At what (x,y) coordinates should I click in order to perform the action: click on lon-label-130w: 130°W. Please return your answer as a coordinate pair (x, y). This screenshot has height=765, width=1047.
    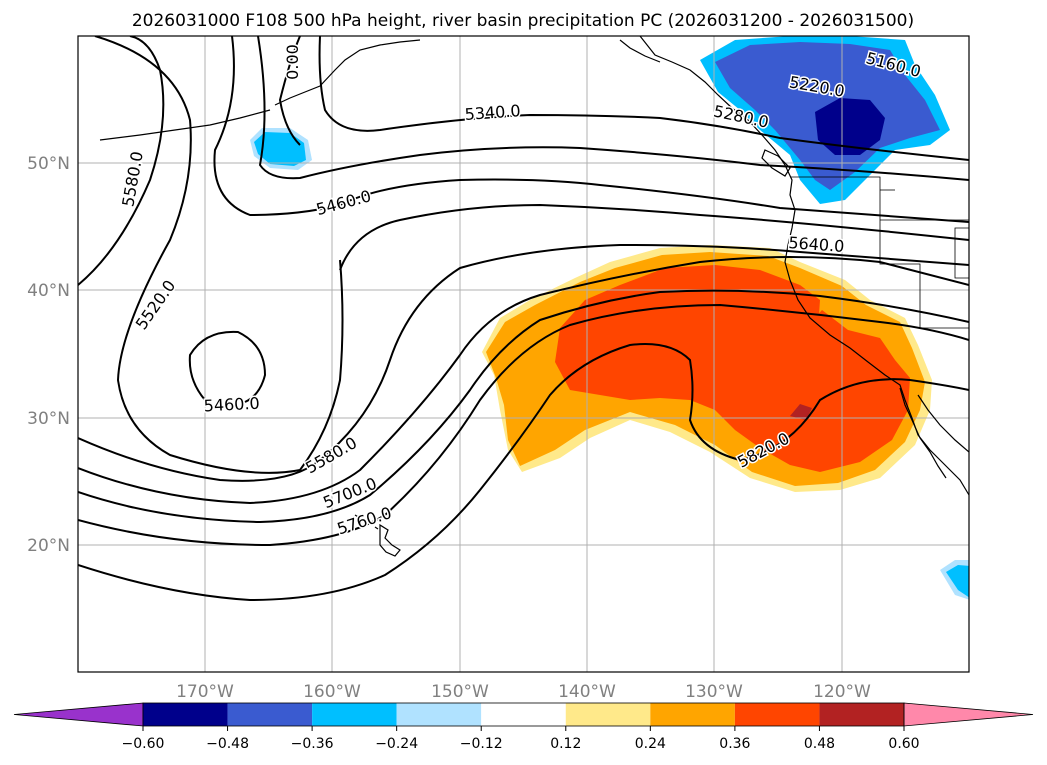
    Looking at the image, I should click on (714, 692).